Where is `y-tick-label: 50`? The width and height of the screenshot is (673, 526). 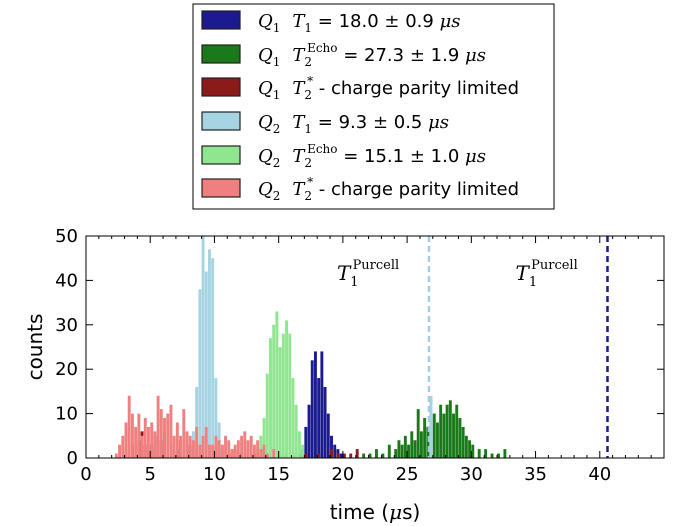 y-tick-label: 50 is located at coordinates (66, 236).